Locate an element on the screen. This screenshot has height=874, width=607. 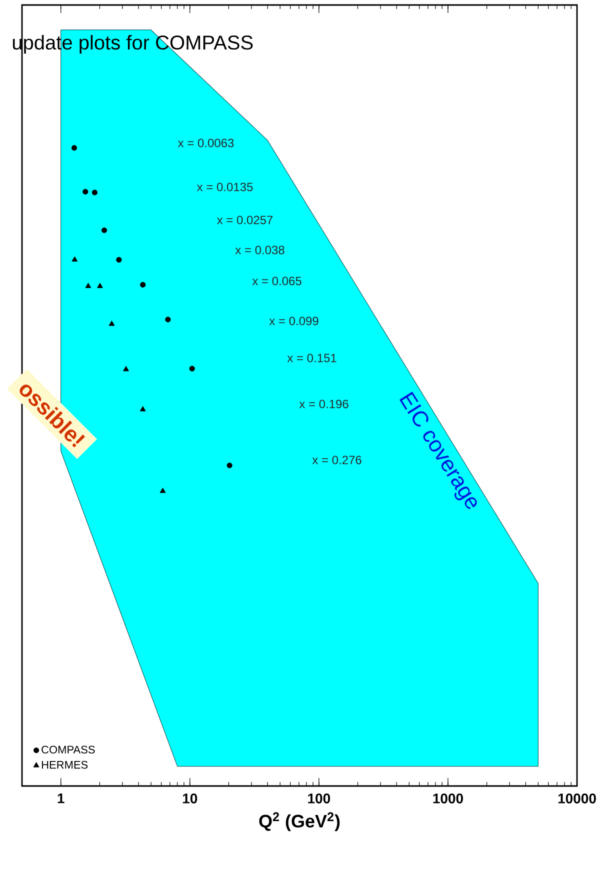
annotation: x = 0.0135 is located at coordinates (224, 187).